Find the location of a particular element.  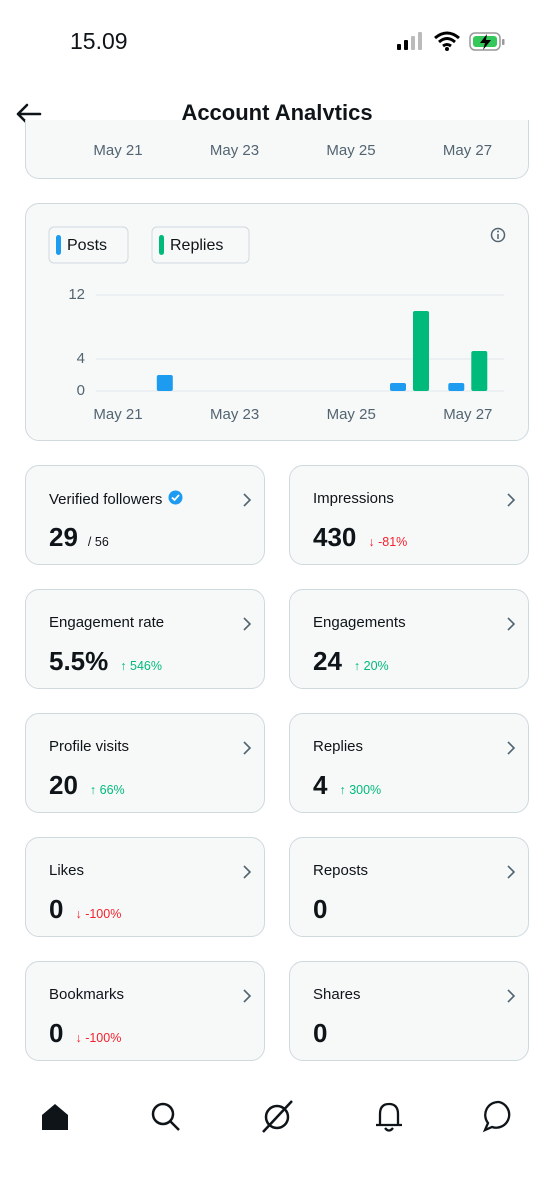

metric-change: ↑ 546% is located at coordinates (141, 666).